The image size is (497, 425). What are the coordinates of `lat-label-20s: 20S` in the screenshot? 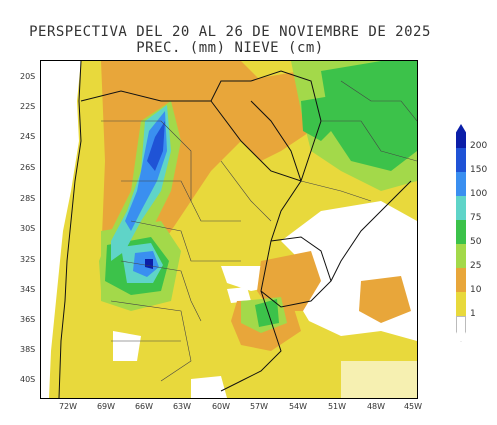 It's located at (28, 76).